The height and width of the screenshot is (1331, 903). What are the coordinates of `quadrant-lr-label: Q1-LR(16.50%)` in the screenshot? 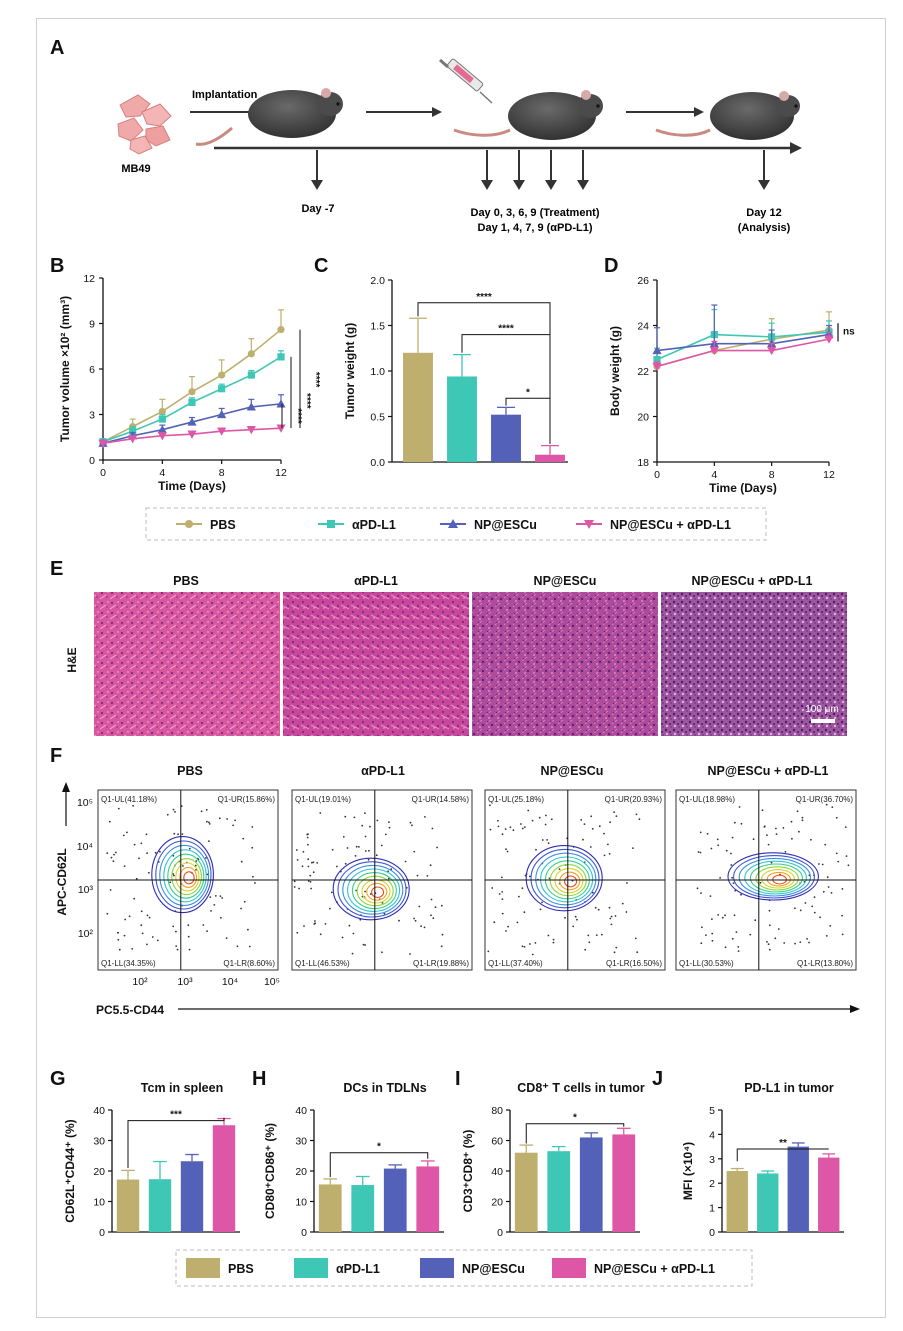 It's located at (634, 963).